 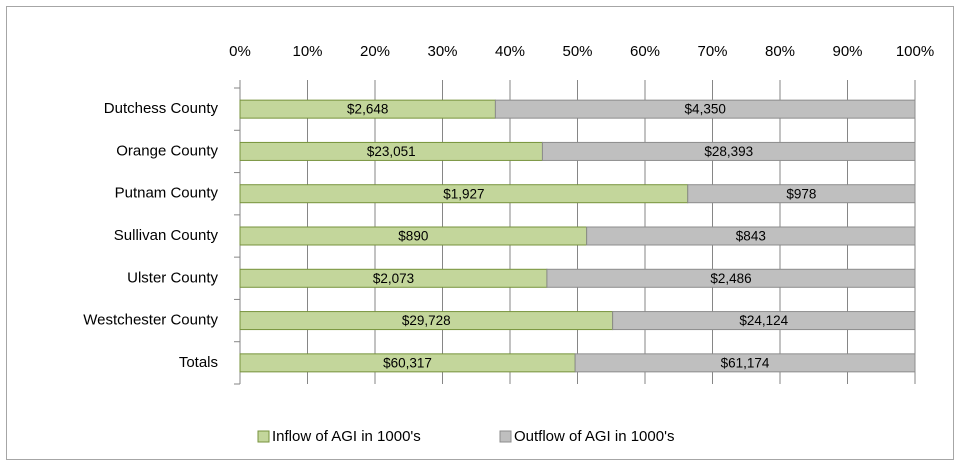 I want to click on y-tick-label: Putnam County, so click(x=167, y=193).